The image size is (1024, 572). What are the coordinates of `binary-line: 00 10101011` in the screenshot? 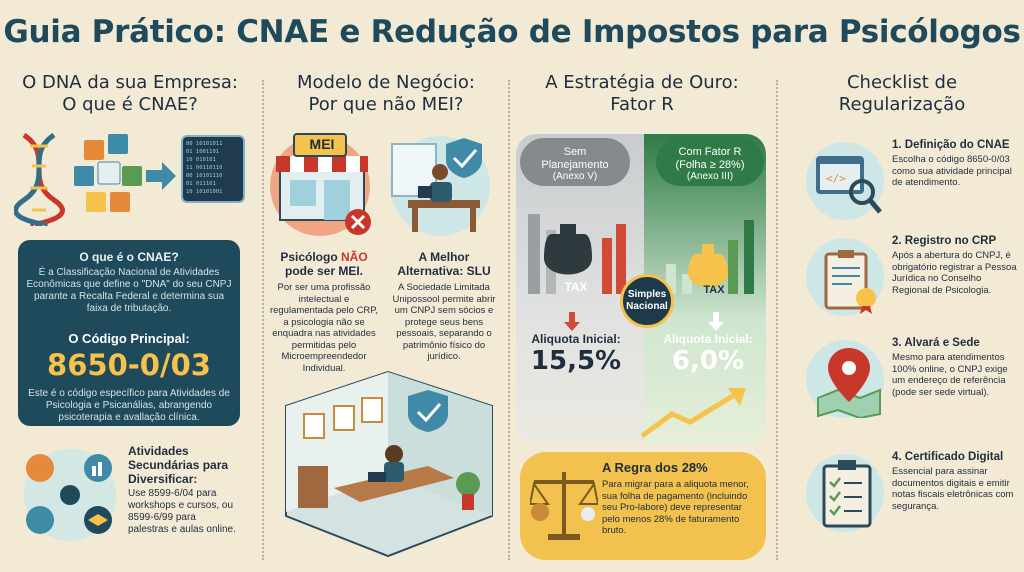 It's located at (204, 144).